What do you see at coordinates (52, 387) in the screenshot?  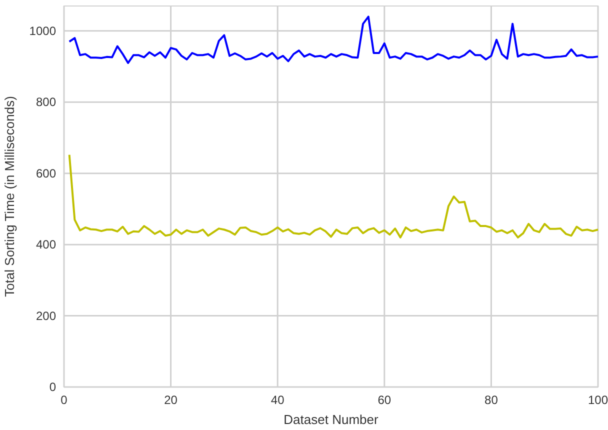 I see `y-tick-label: 0` at bounding box center [52, 387].